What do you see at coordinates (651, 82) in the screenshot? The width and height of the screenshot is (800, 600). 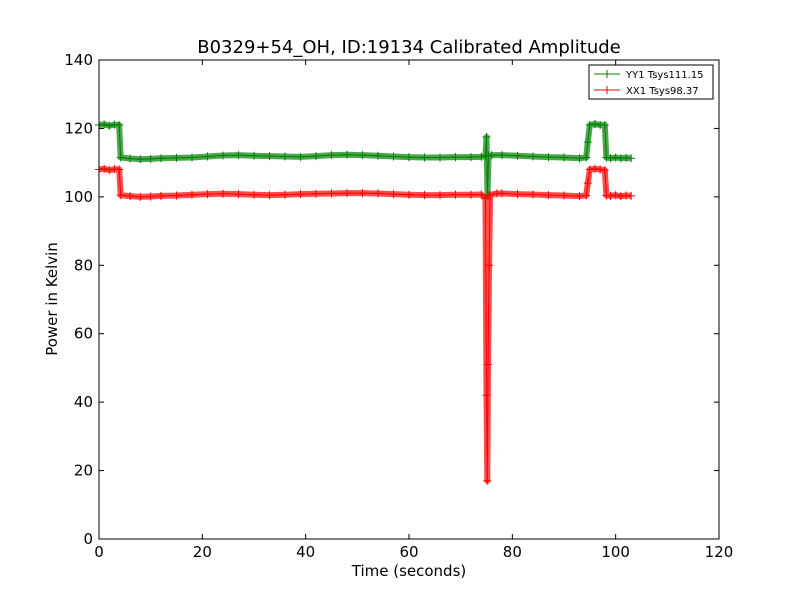 I see `legend-box` at bounding box center [651, 82].